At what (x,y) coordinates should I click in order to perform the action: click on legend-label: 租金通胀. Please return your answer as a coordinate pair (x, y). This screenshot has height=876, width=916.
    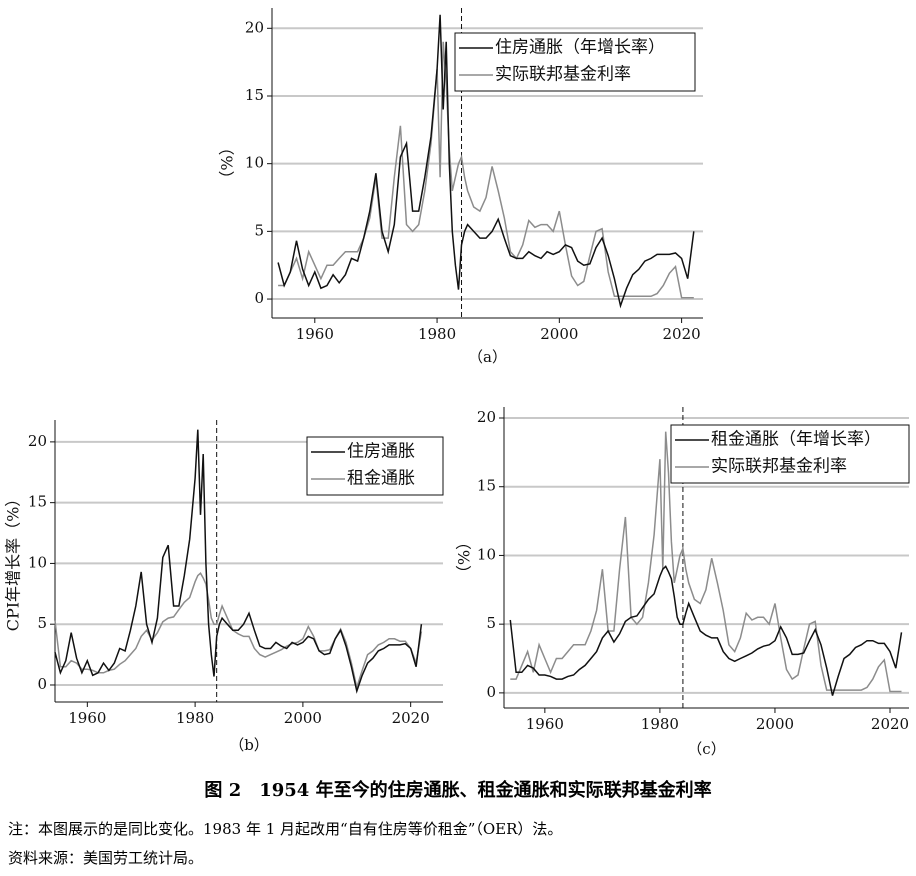
    Looking at the image, I should click on (381, 479).